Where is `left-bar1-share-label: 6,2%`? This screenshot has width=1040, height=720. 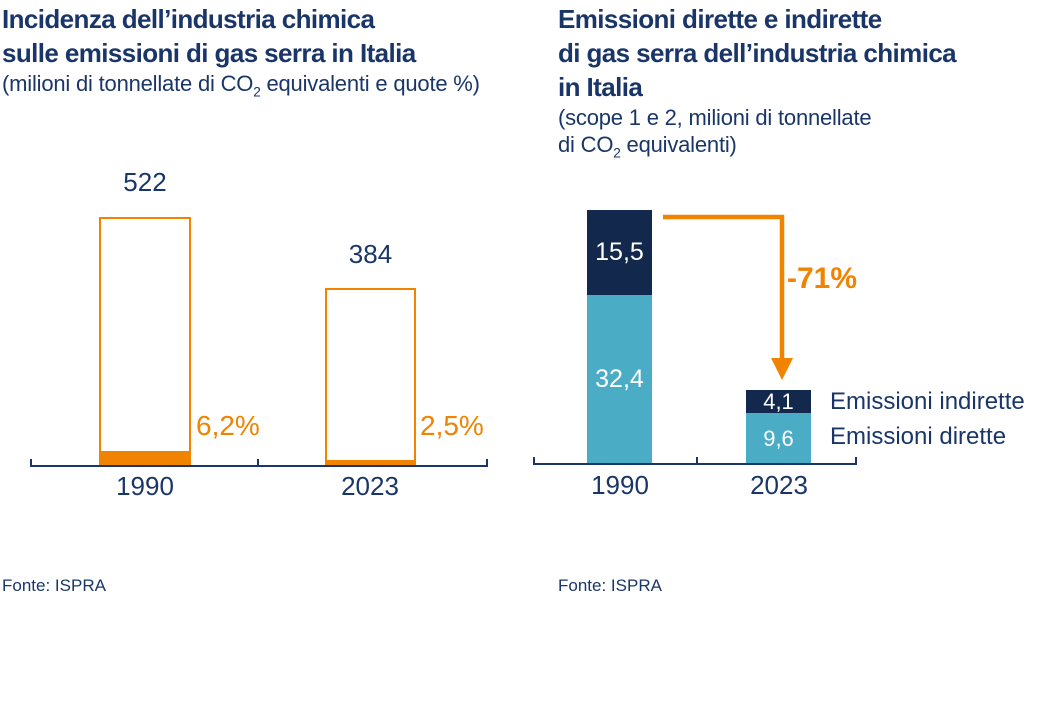
left-bar1-share-label: 6,2% is located at coordinates (228, 425).